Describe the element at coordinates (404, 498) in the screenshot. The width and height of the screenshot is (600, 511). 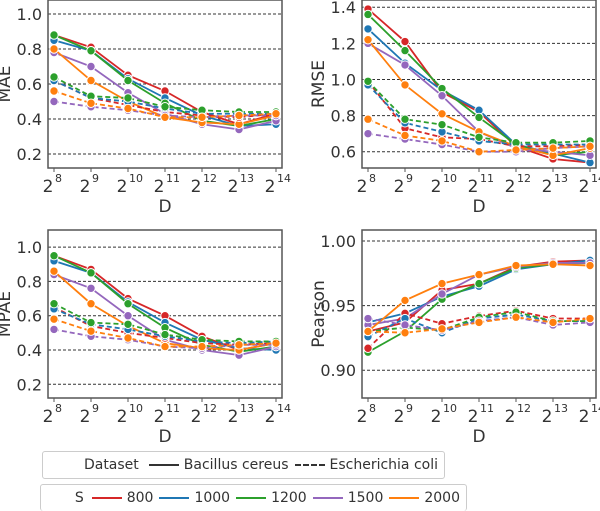
I see `line-icon-2000` at that location.